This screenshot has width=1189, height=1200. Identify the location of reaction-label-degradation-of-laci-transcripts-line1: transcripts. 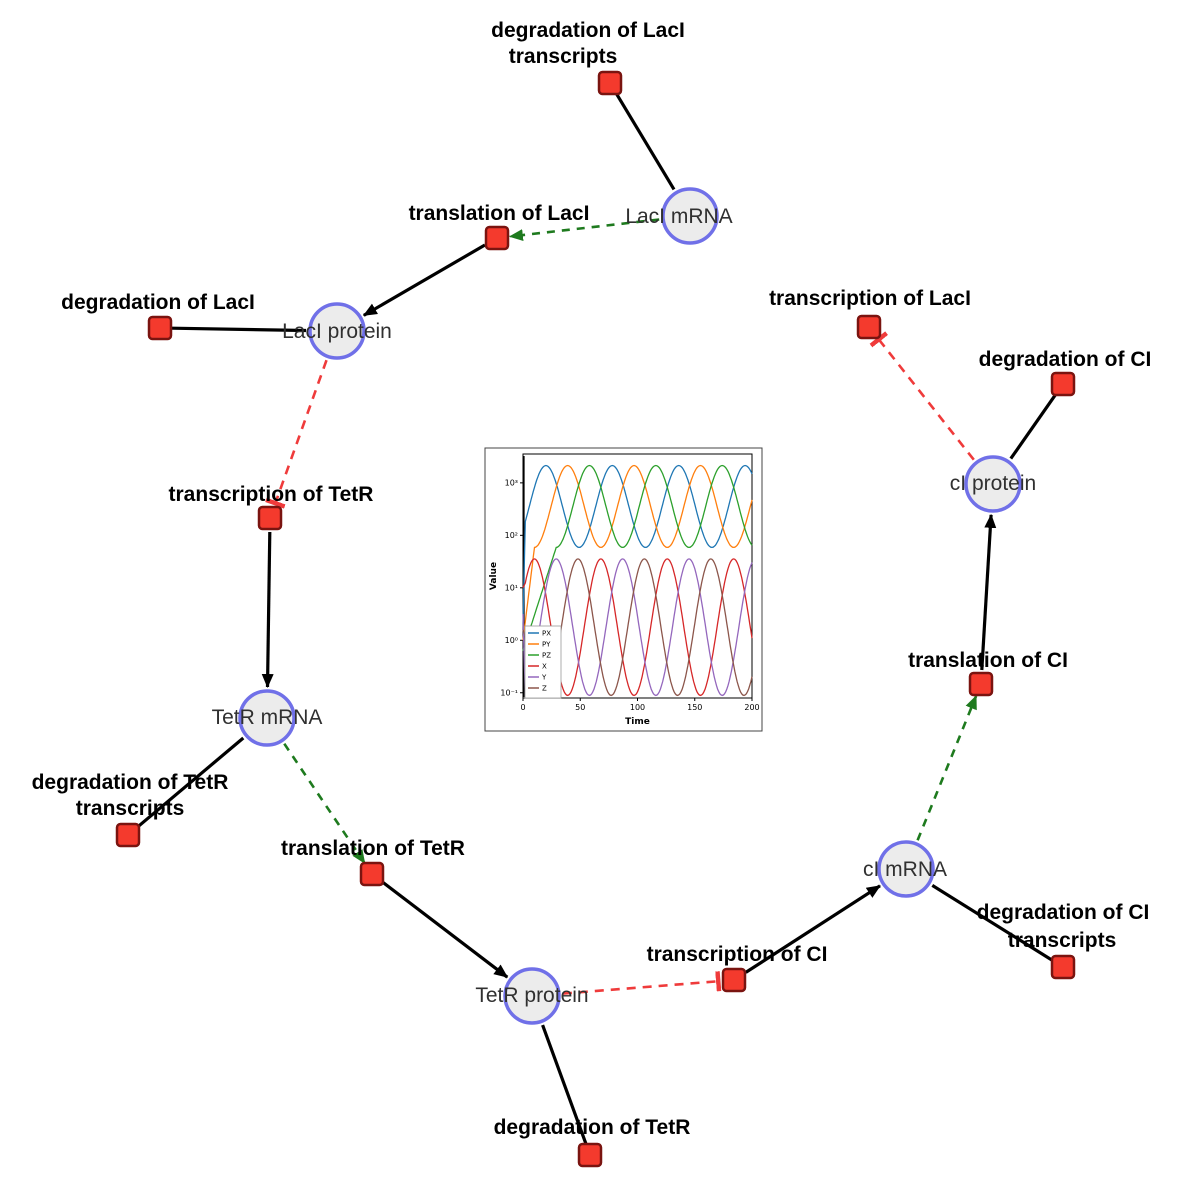
(563, 56).